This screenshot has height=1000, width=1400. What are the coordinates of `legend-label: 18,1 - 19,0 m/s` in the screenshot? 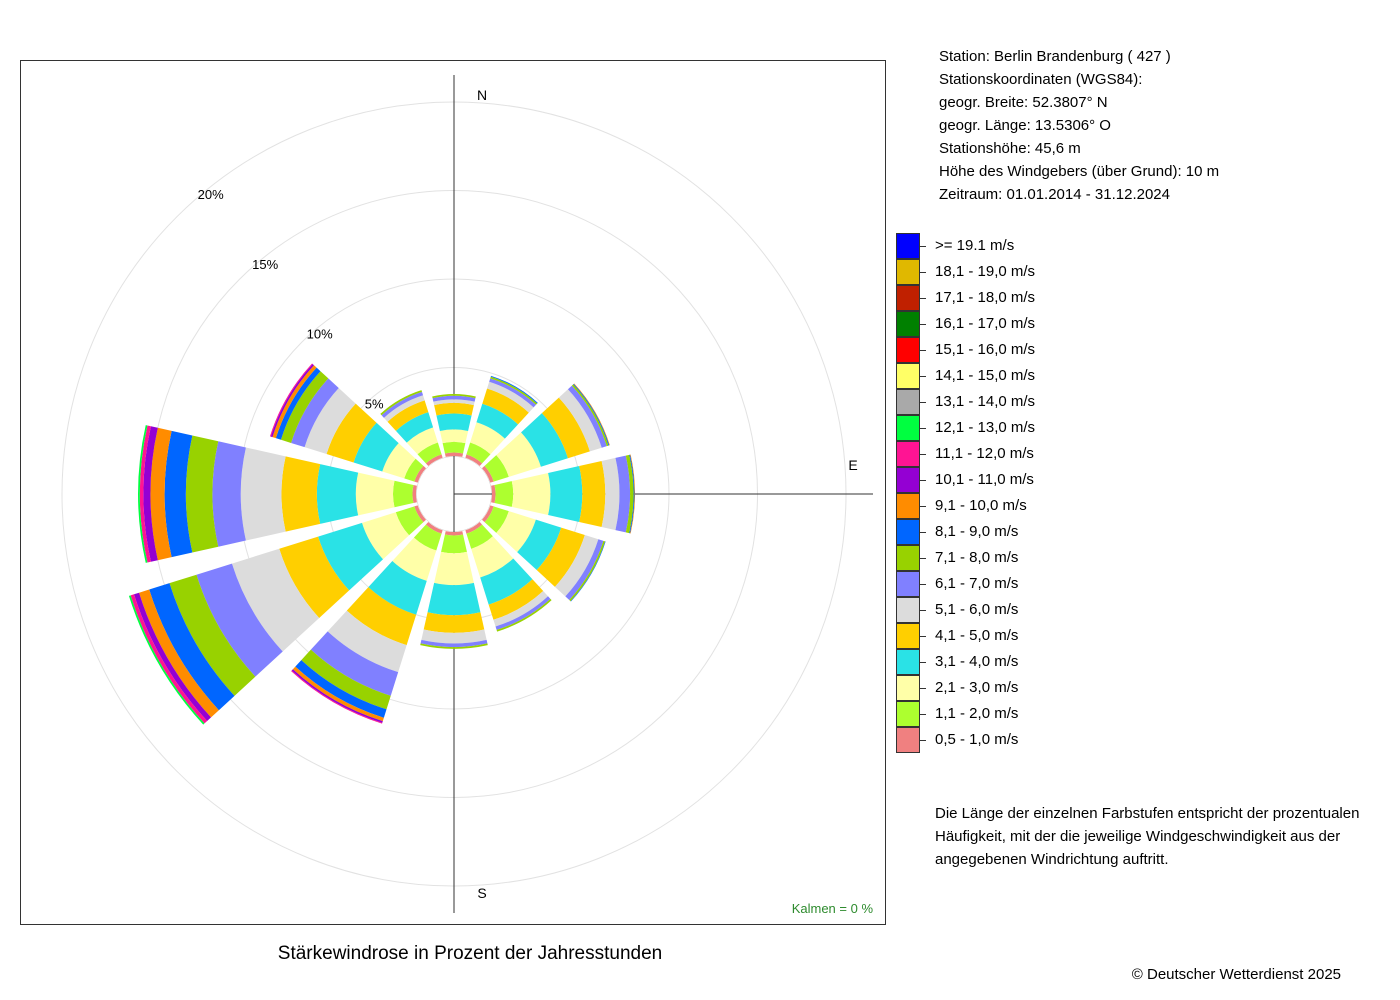 It's located at (985, 271).